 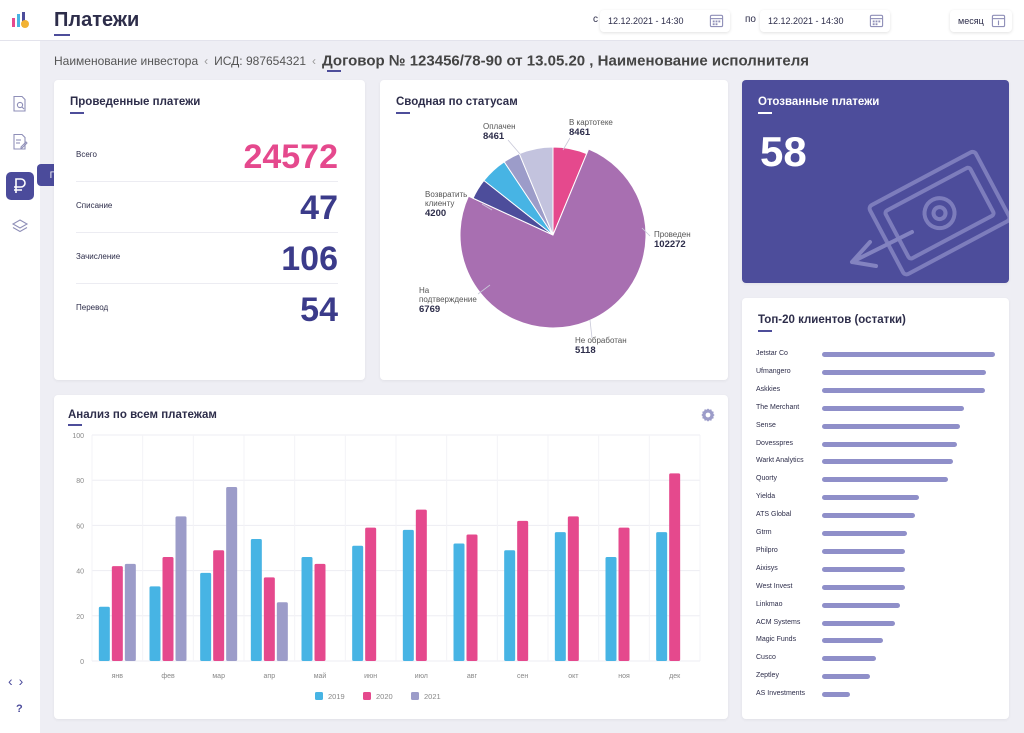 I want to click on date-to-field: 12.12.2021 - 14:30, so click(x=825, y=21).